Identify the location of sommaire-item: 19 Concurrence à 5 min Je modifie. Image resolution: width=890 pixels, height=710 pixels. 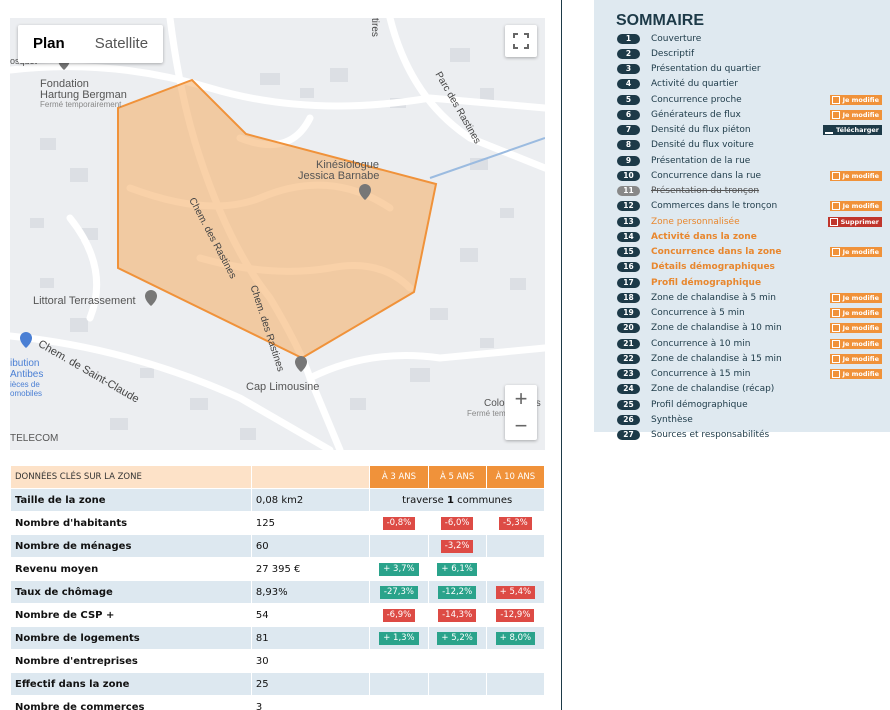
(751, 313).